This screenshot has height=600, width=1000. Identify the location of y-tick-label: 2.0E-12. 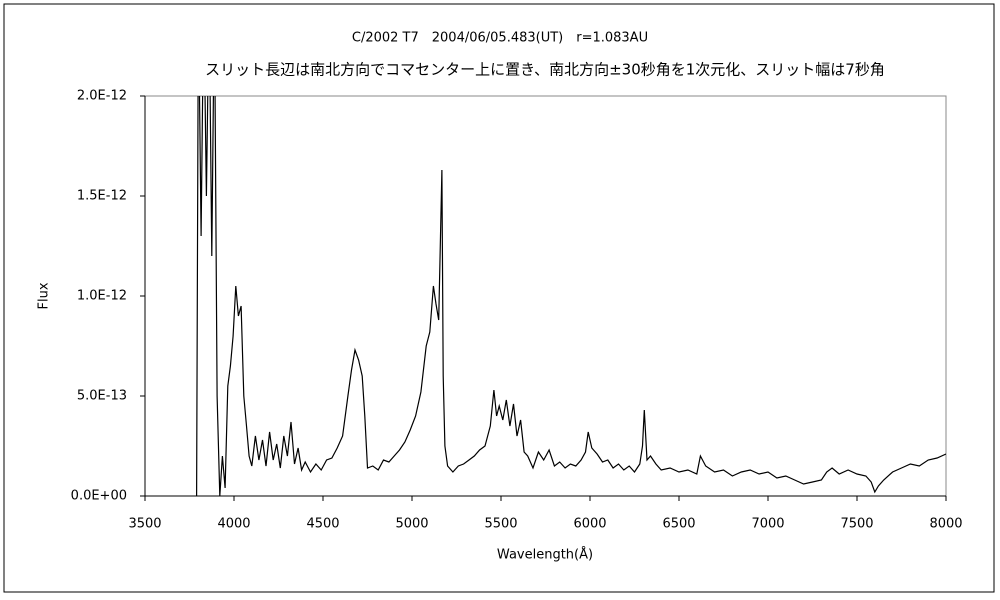
(102, 96).